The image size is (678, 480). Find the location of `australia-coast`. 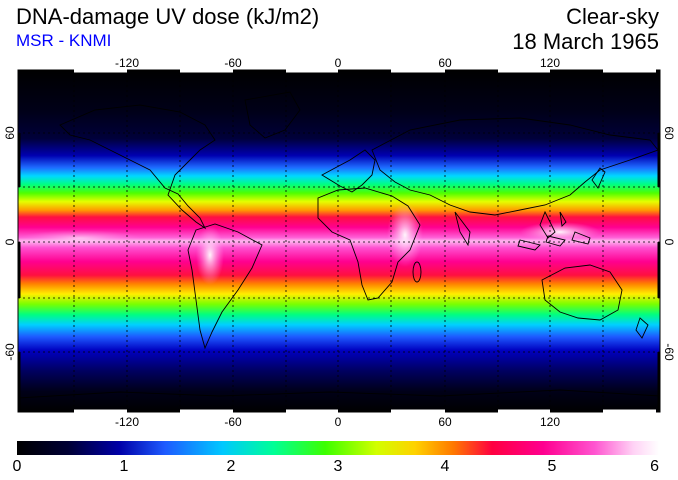

australia-coast is located at coordinates (582, 292).